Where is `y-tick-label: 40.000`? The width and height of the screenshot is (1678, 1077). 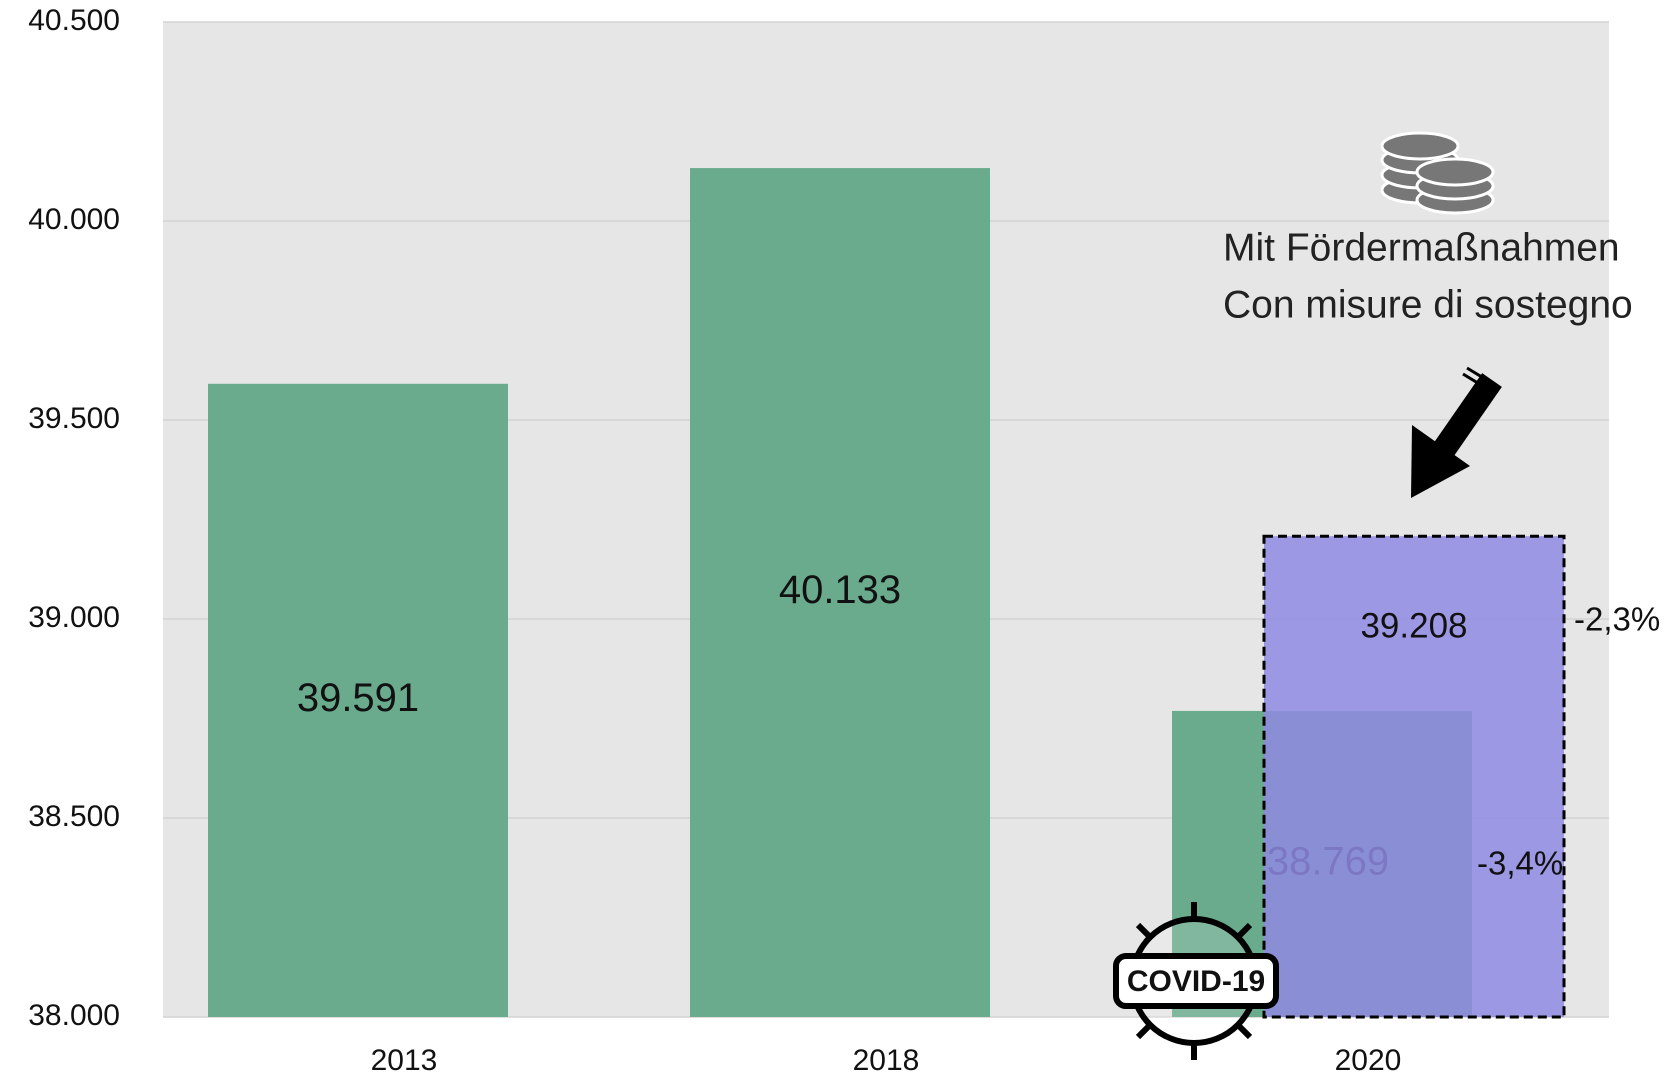 y-tick-label: 40.000 is located at coordinates (74, 219).